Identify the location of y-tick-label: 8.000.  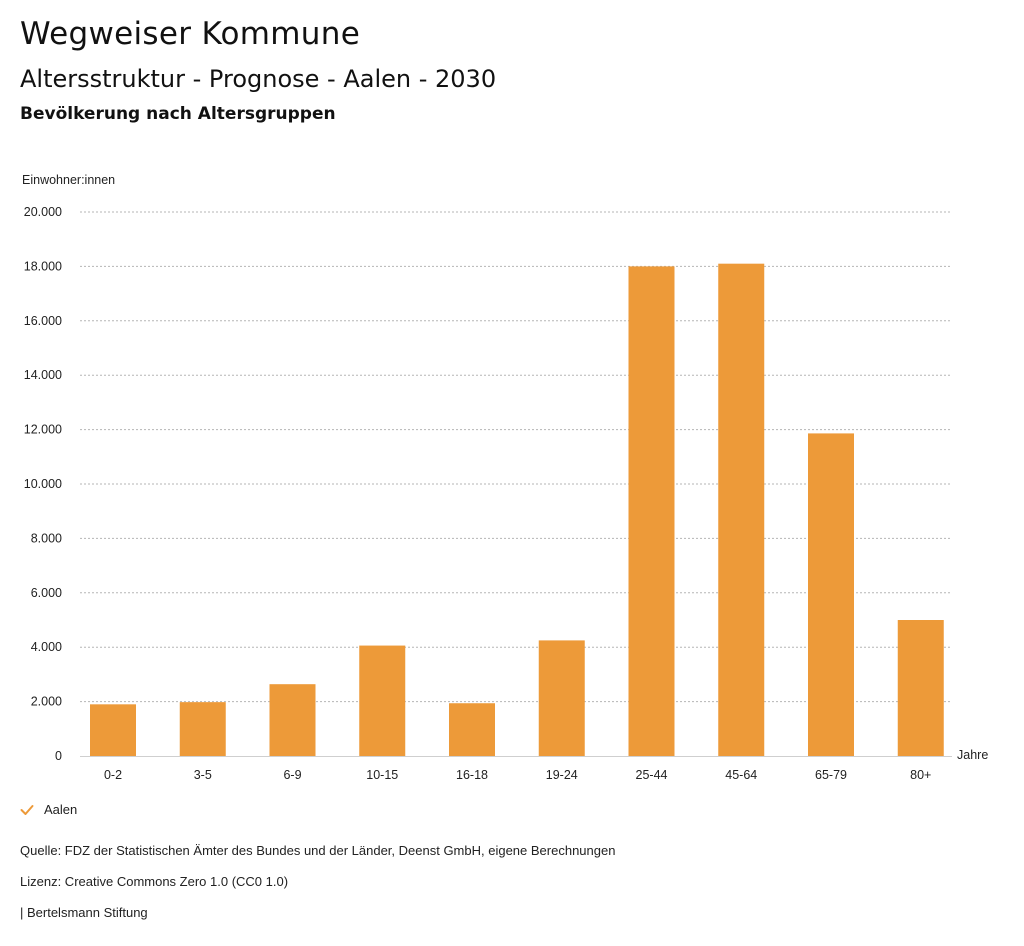
(46, 538).